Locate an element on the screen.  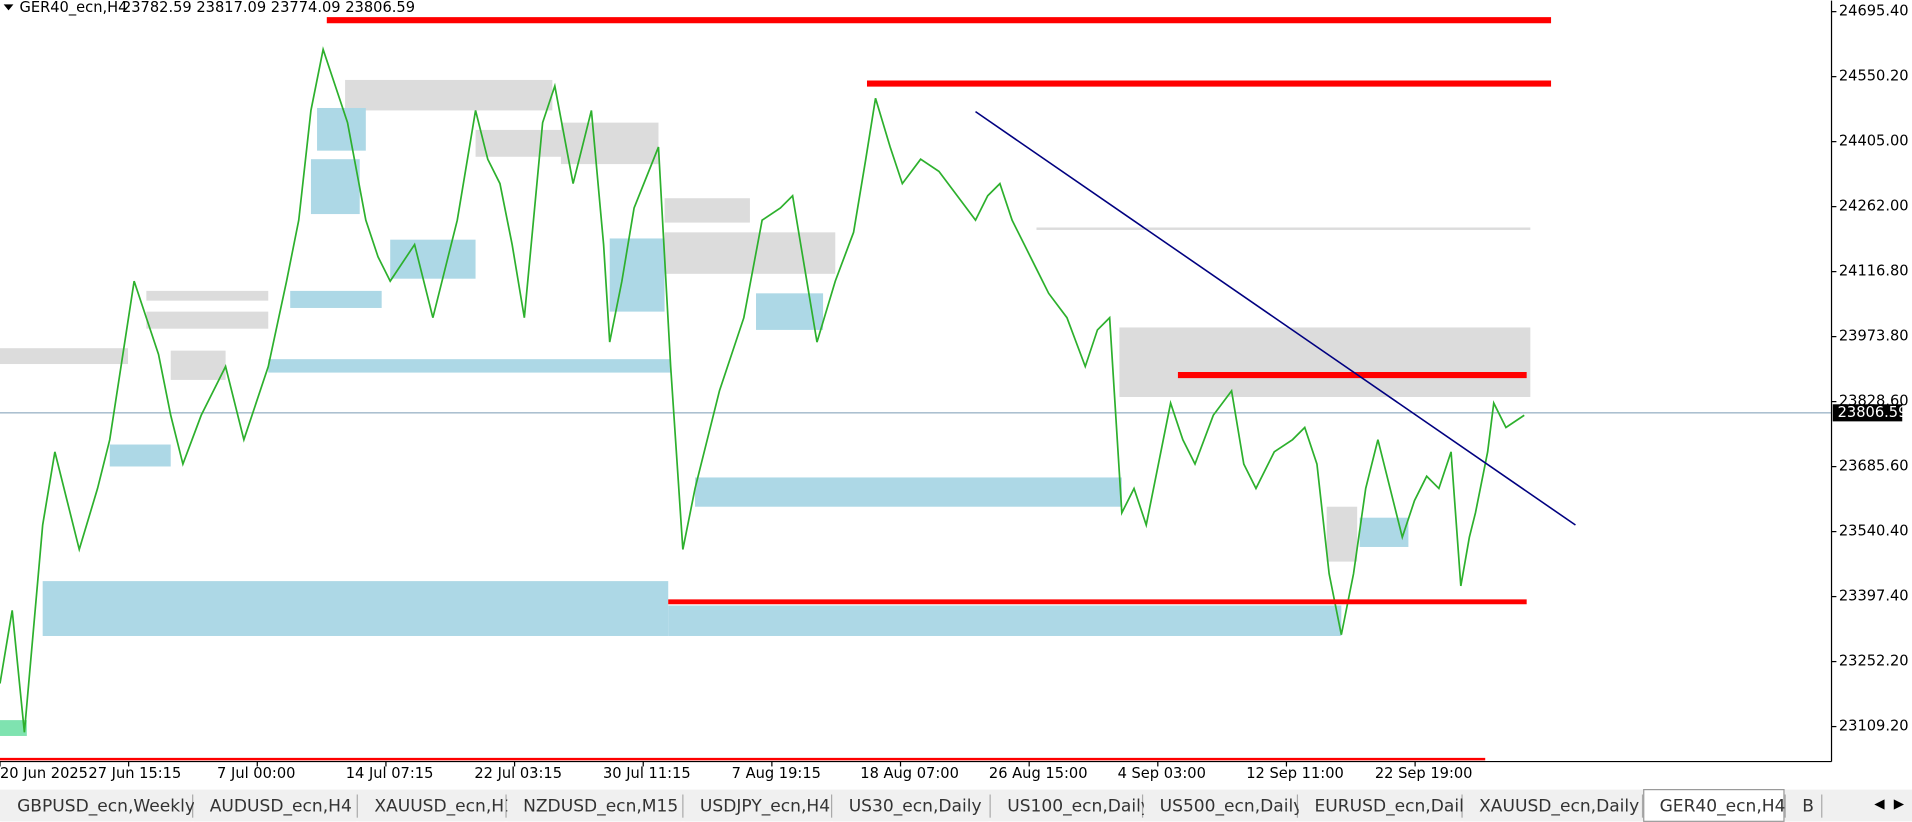
tab: GBPUSD_ecn,Weekly is located at coordinates (98, 807).